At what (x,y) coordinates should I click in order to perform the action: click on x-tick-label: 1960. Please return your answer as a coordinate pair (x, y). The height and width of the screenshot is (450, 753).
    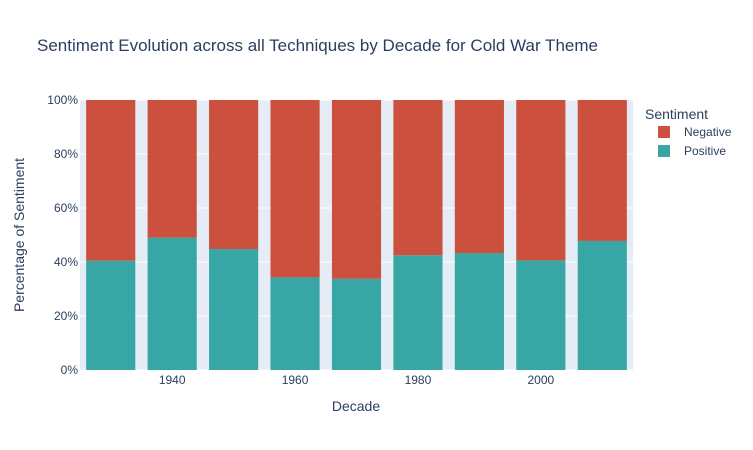
    Looking at the image, I should click on (295, 380).